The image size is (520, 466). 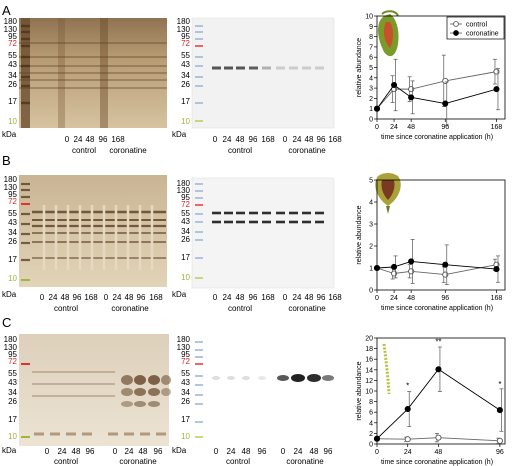 I want to click on significance-marker: *, so click(x=407, y=385).